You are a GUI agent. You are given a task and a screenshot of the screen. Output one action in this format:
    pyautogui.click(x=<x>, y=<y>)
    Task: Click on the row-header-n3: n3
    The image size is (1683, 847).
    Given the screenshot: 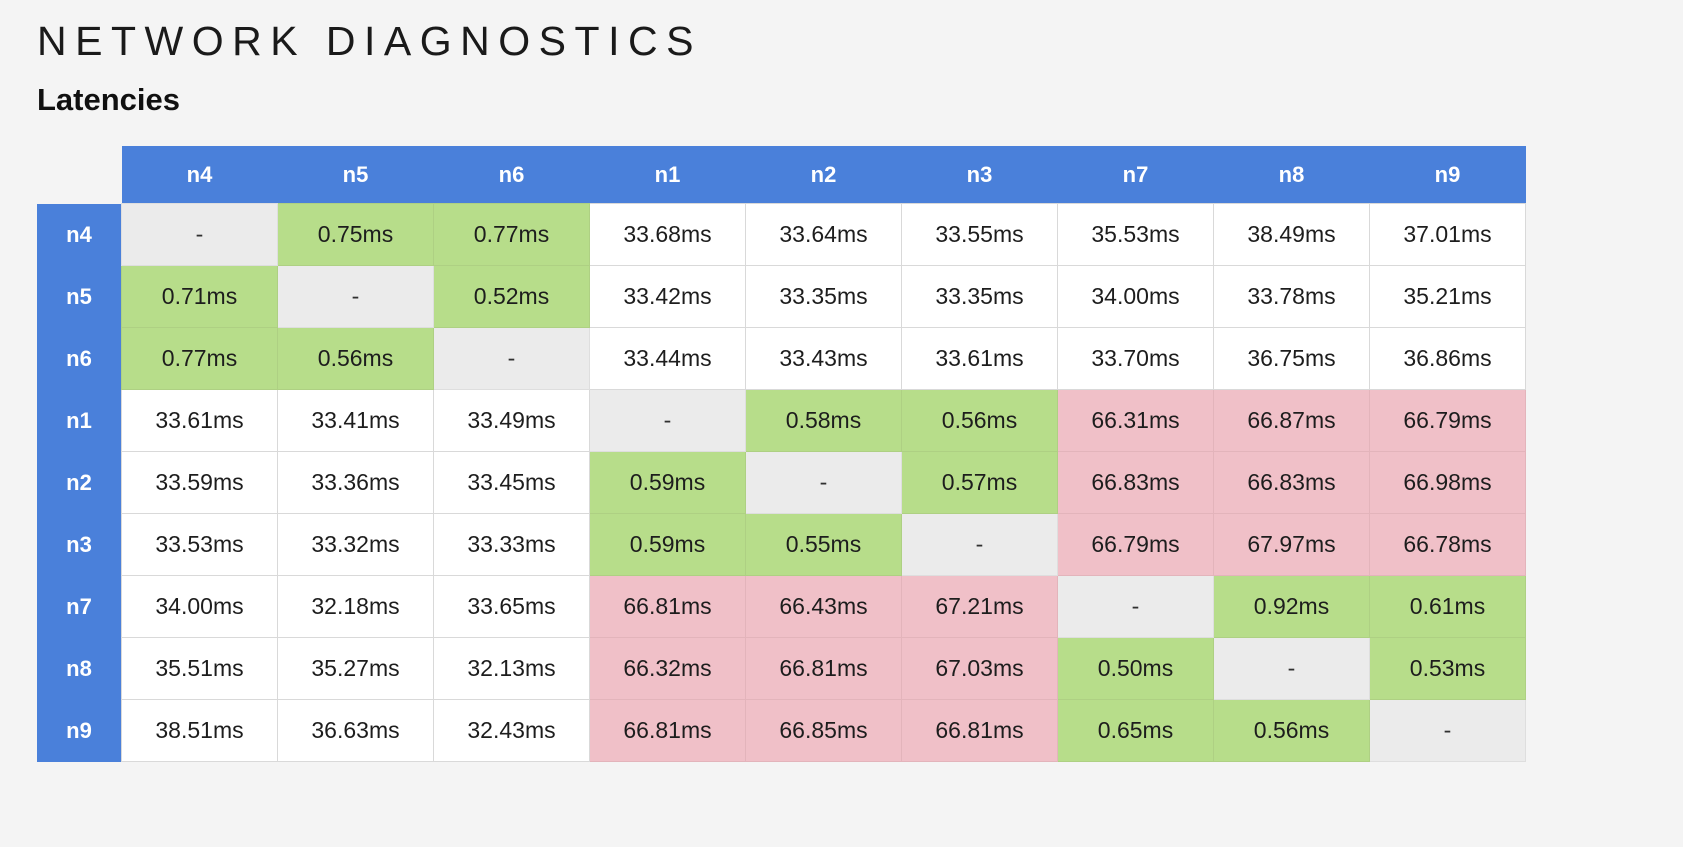 What is the action you would take?
    pyautogui.click(x=79, y=544)
    